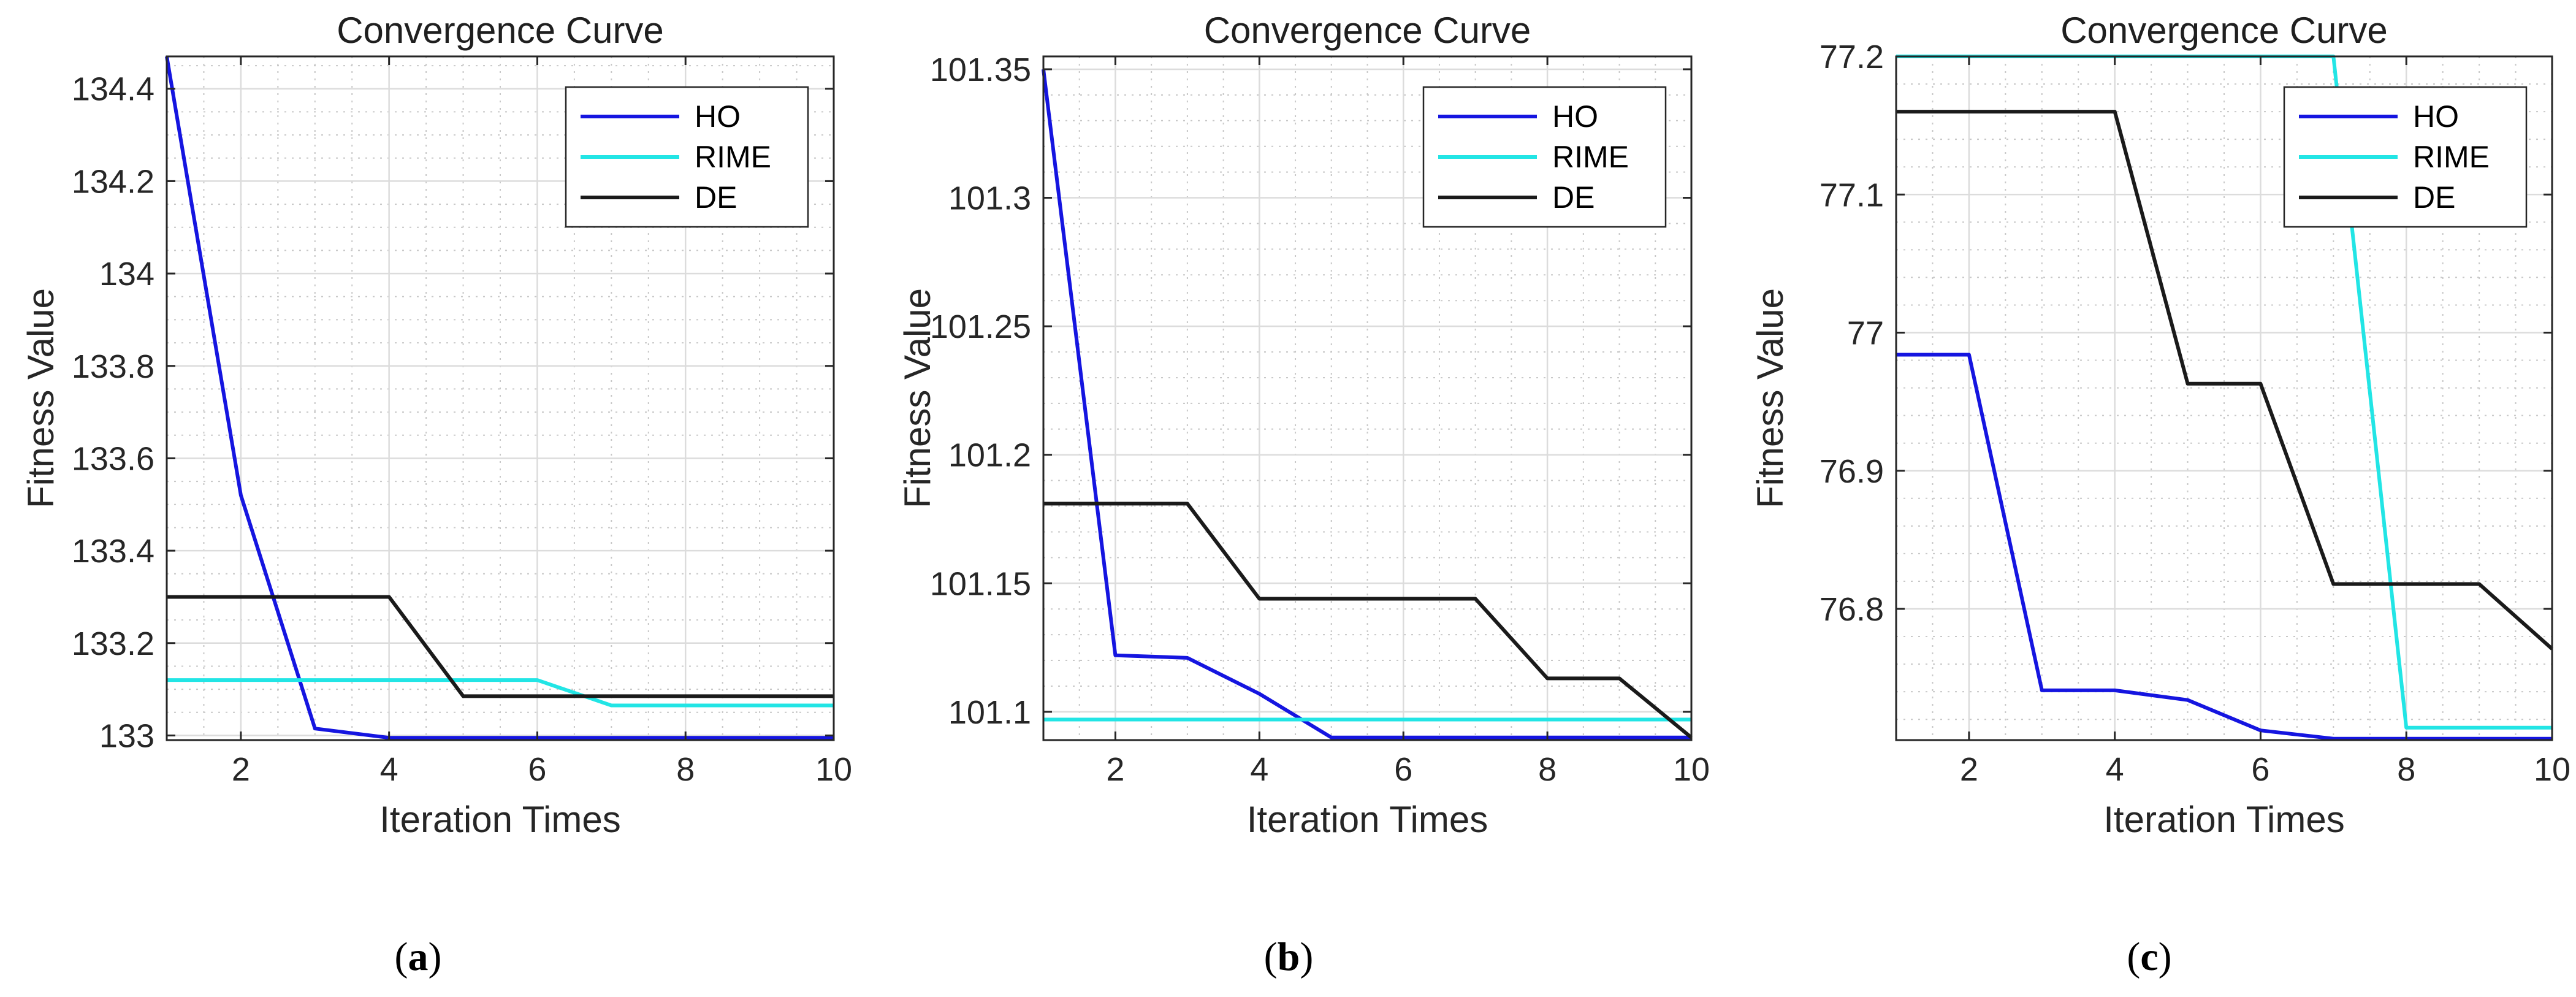 This screenshot has height=997, width=2576. Describe the element at coordinates (113, 89) in the screenshot. I see `y-tick-label: 134.4` at that location.